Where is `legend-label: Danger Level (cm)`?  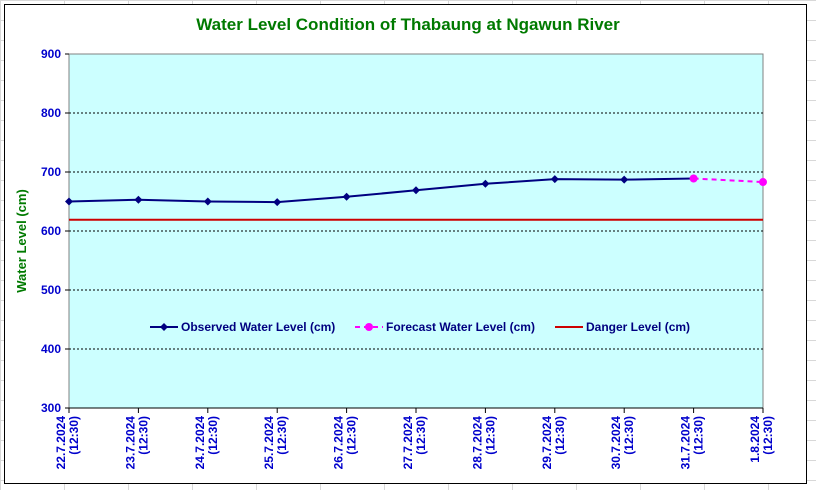 legend-label: Danger Level (cm) is located at coordinates (638, 327).